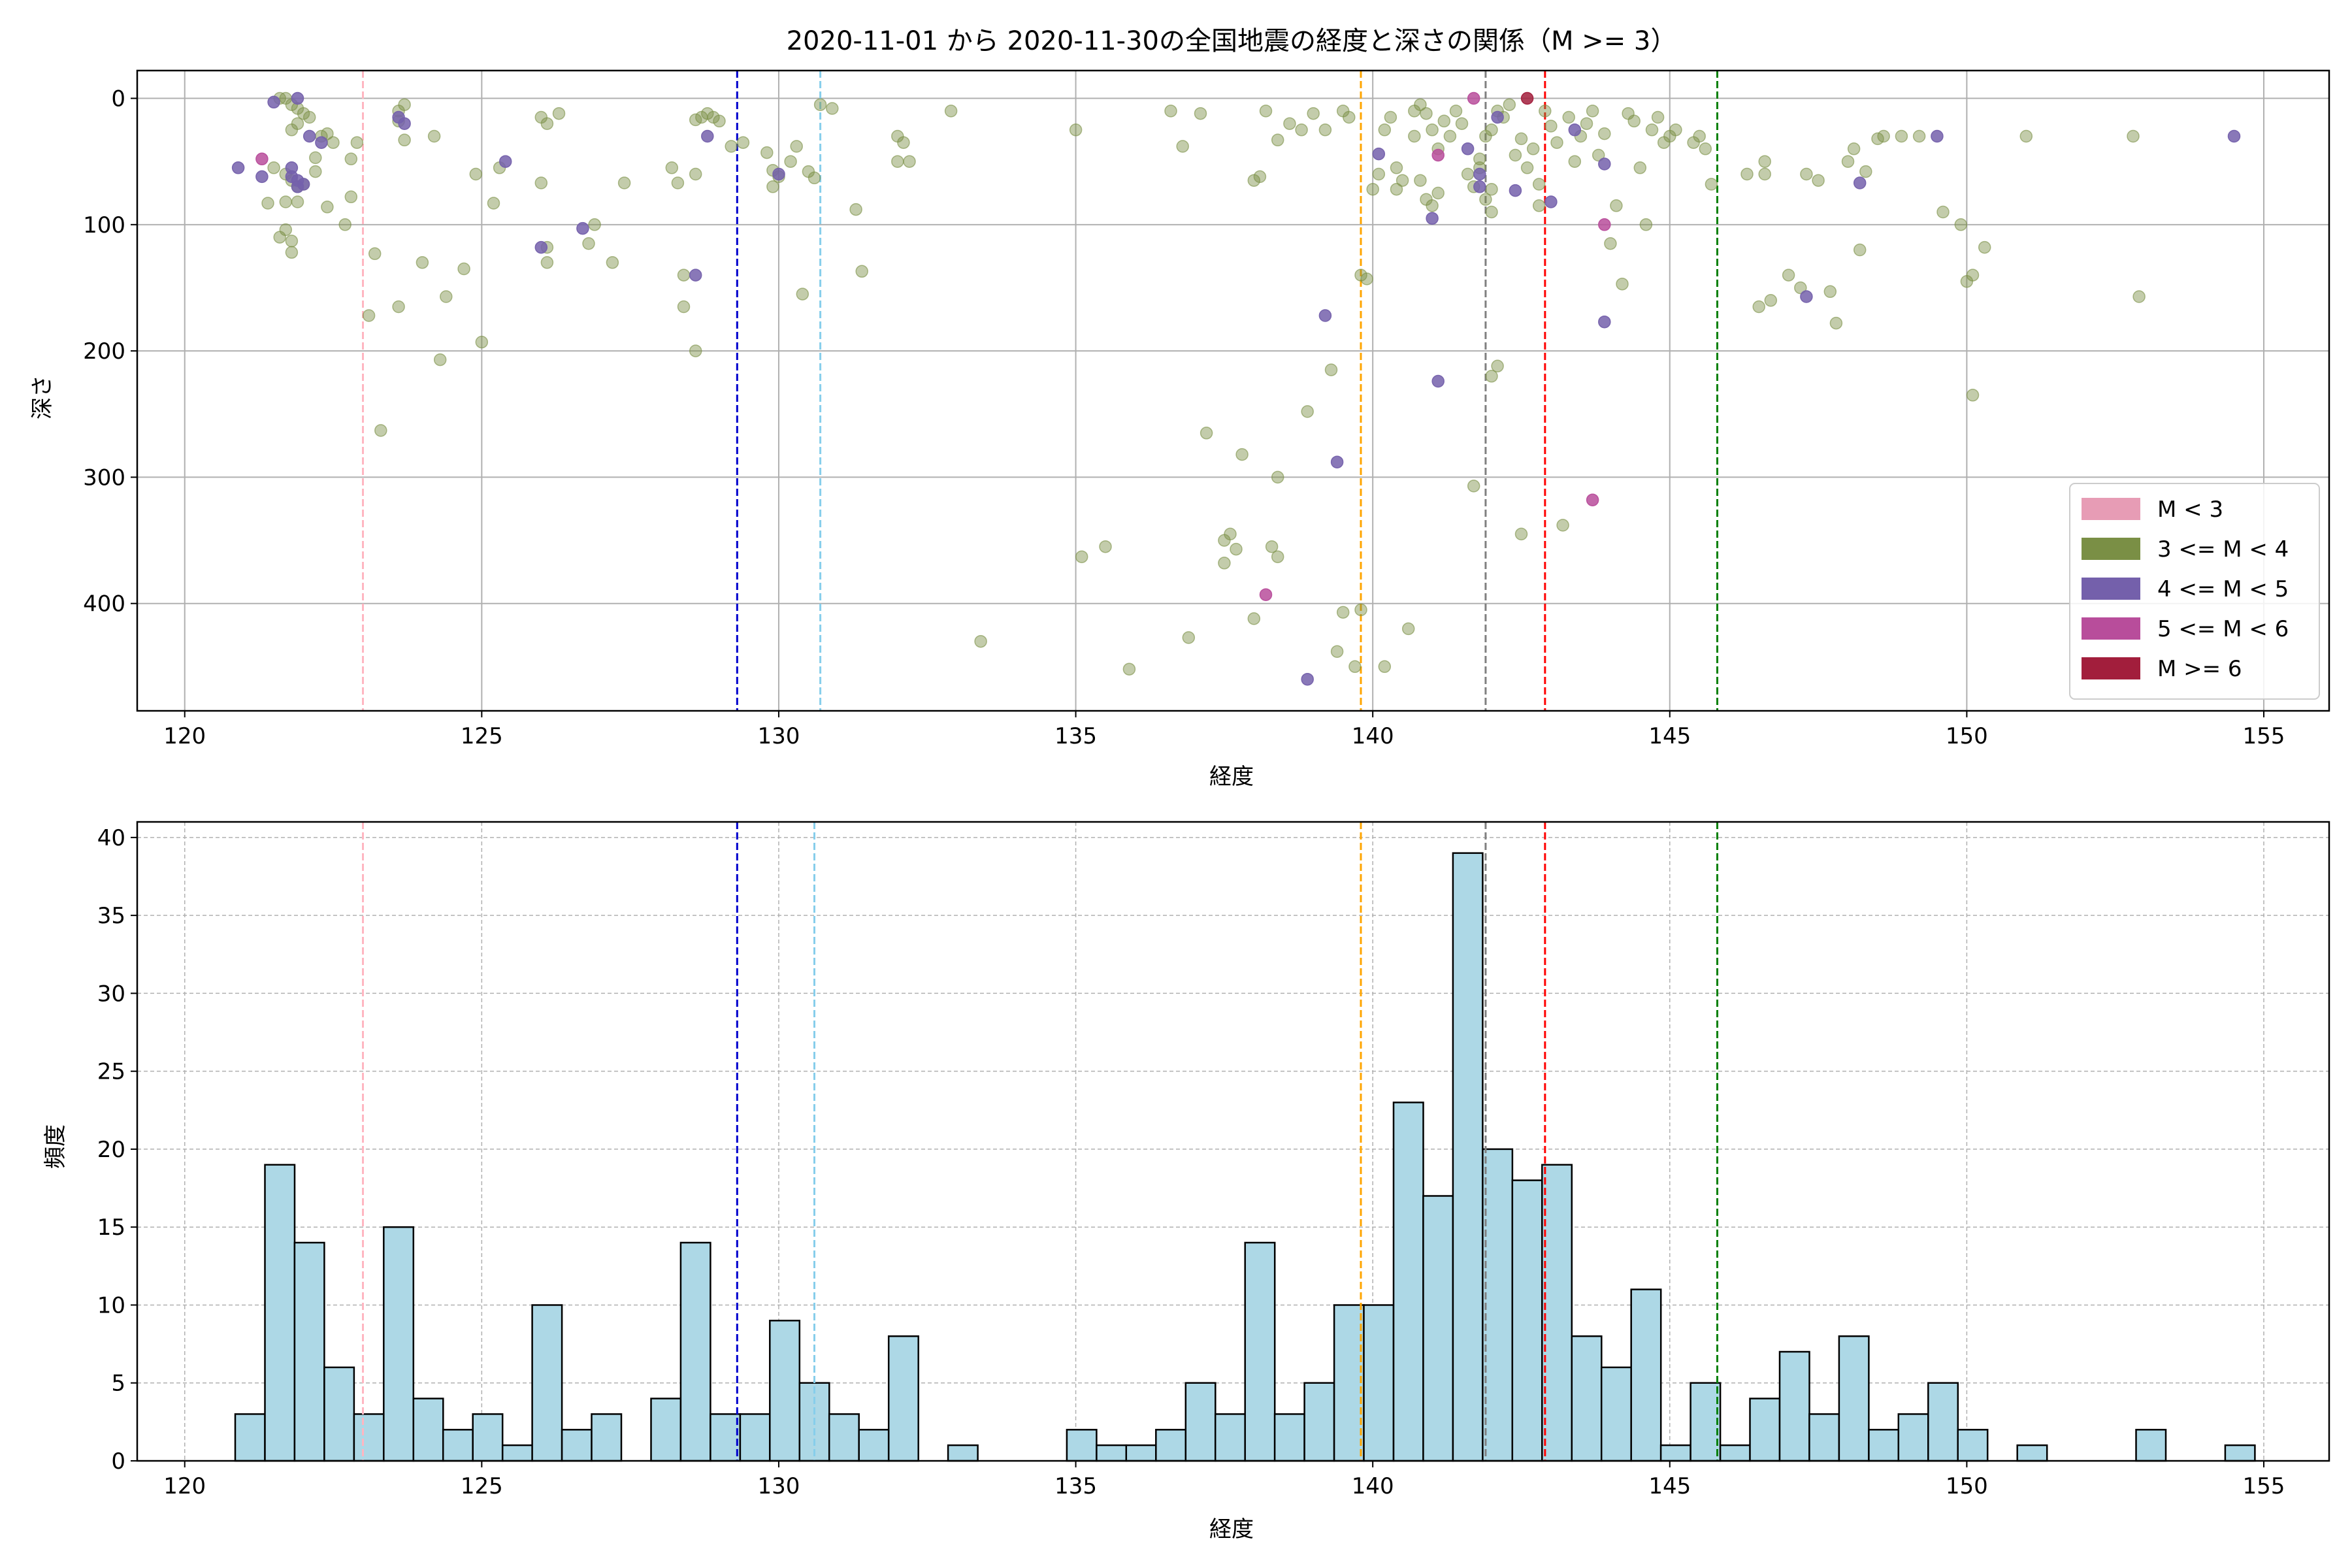 This screenshot has width=2352, height=1568. I want to click on scatter-ytick-label: 0, so click(118, 99).